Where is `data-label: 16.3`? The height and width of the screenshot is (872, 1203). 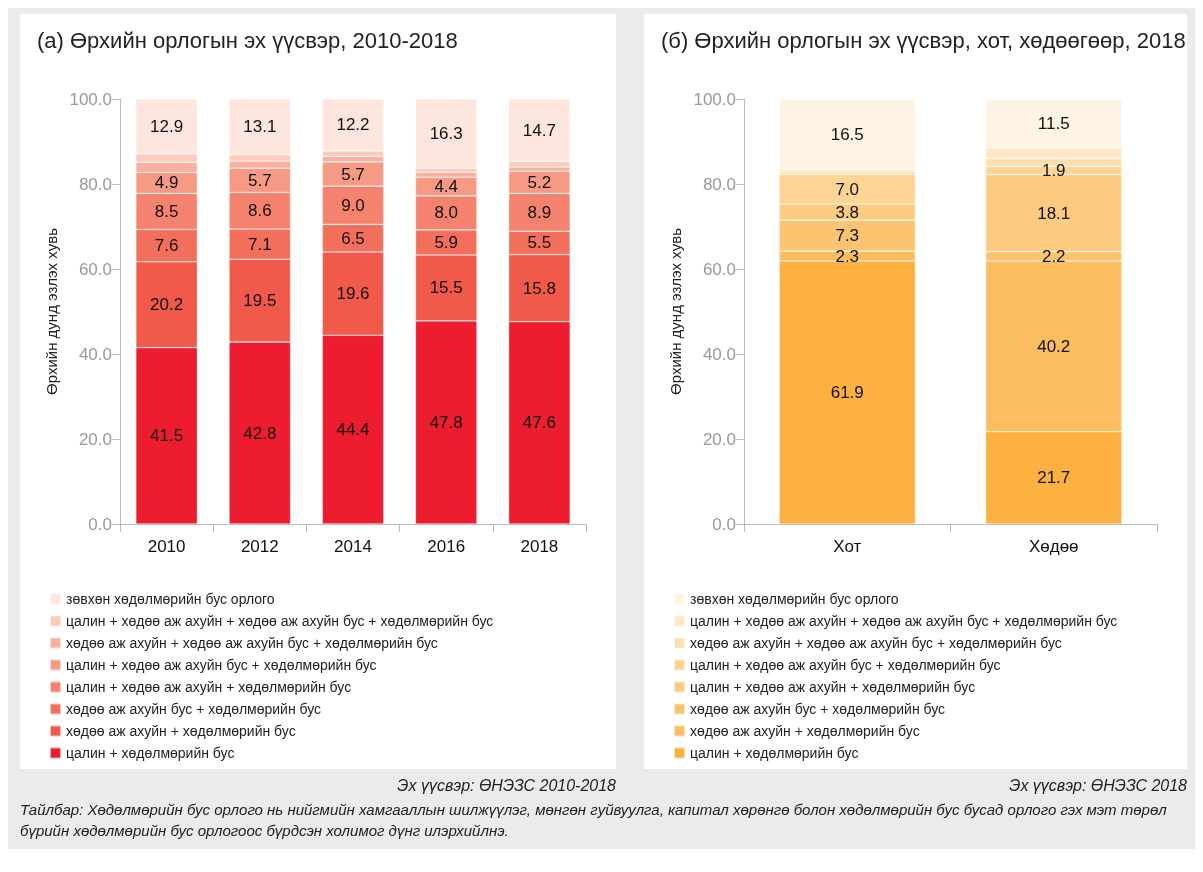 data-label: 16.3 is located at coordinates (446, 134).